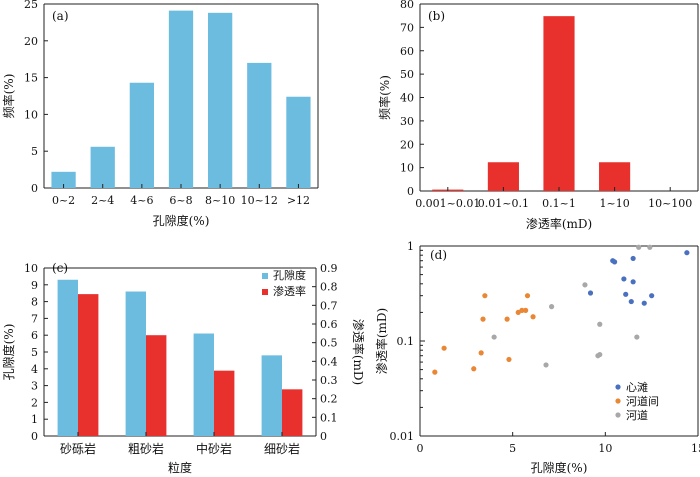 This screenshot has height=477, width=700. Describe the element at coordinates (102, 200) in the screenshot. I see `panel-a-xtick-label: 2~4` at that location.